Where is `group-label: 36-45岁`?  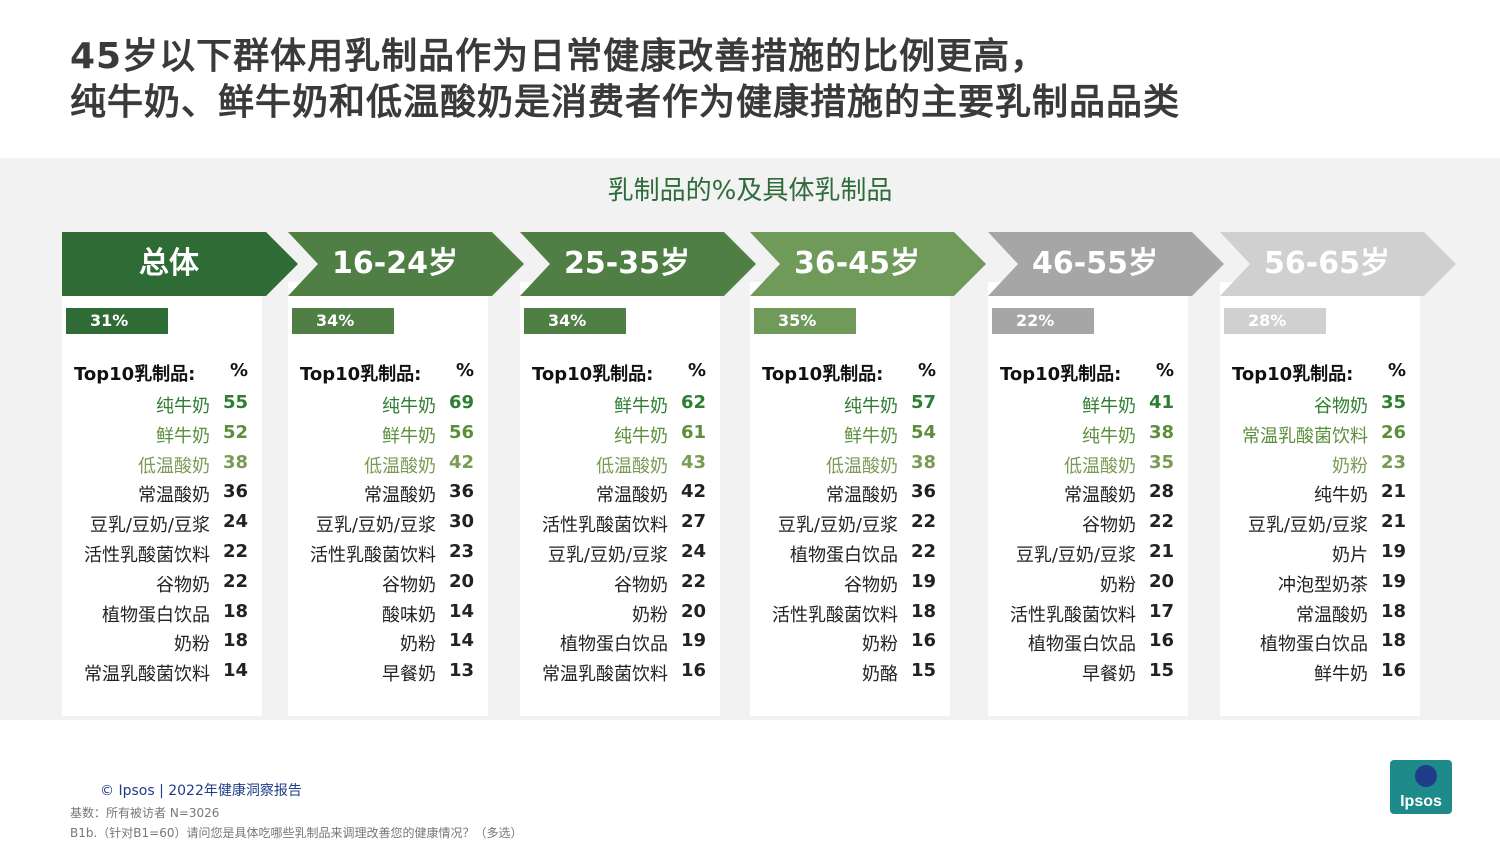 group-label: 36-45岁 is located at coordinates (857, 263).